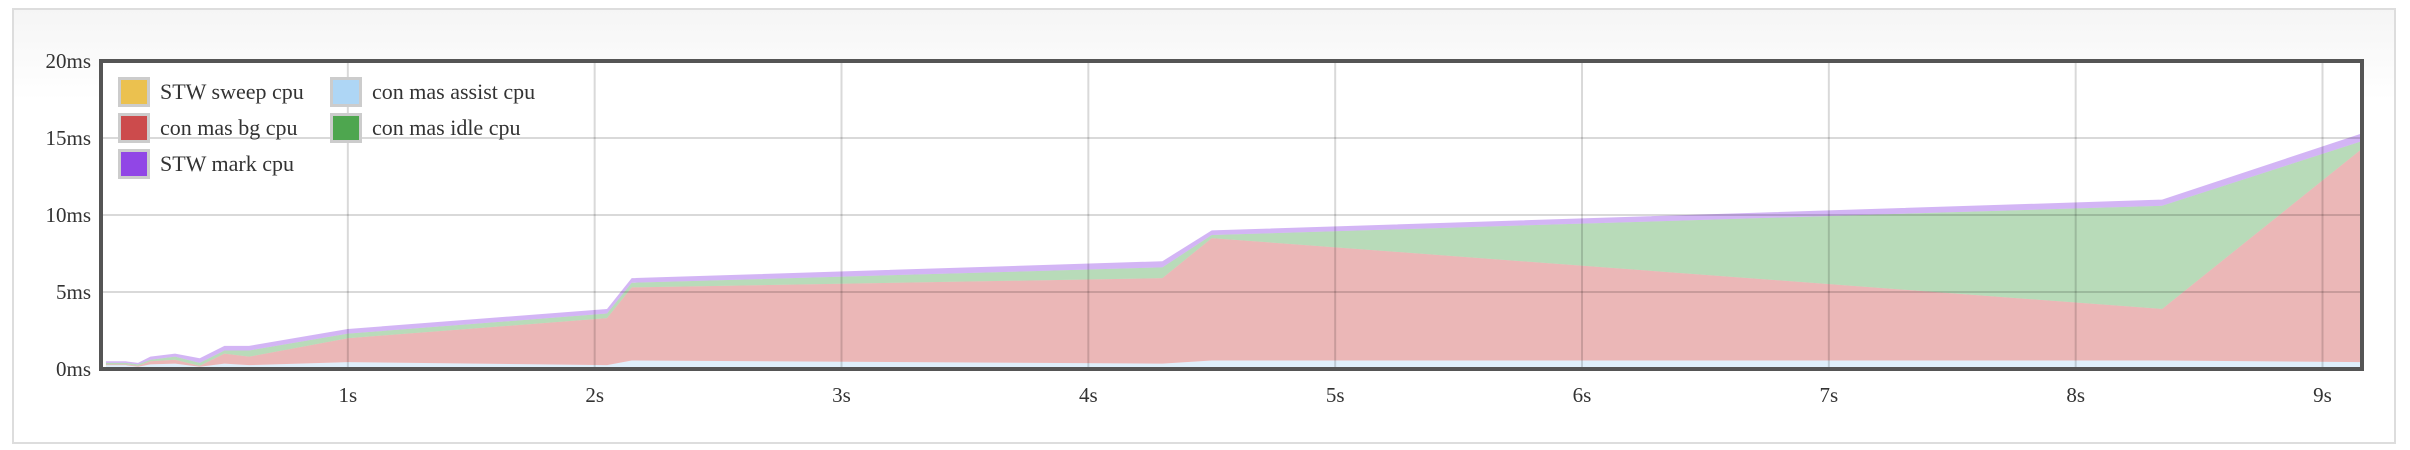 Image resolution: width=2410 pixels, height=450 pixels. What do you see at coordinates (1828, 395) in the screenshot?
I see `x-tick-label: 7s` at bounding box center [1828, 395].